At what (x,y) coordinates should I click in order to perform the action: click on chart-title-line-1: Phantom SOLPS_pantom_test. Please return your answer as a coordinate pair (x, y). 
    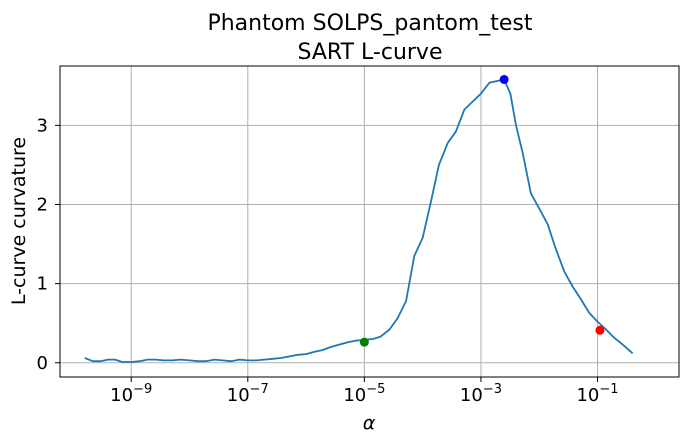
    Looking at the image, I should click on (369, 23).